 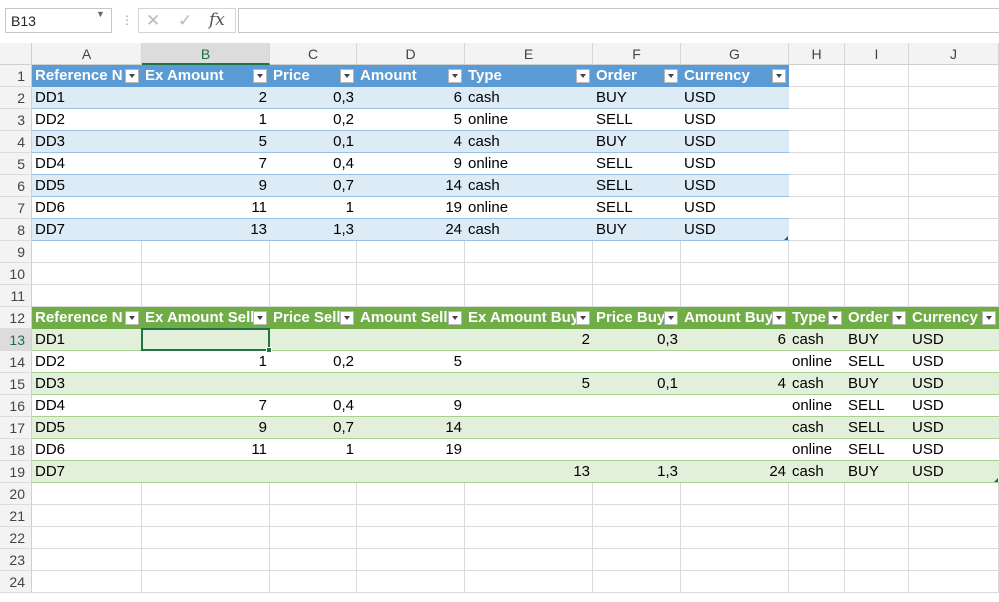 I want to click on table1-cell: DD7, so click(x=87, y=230).